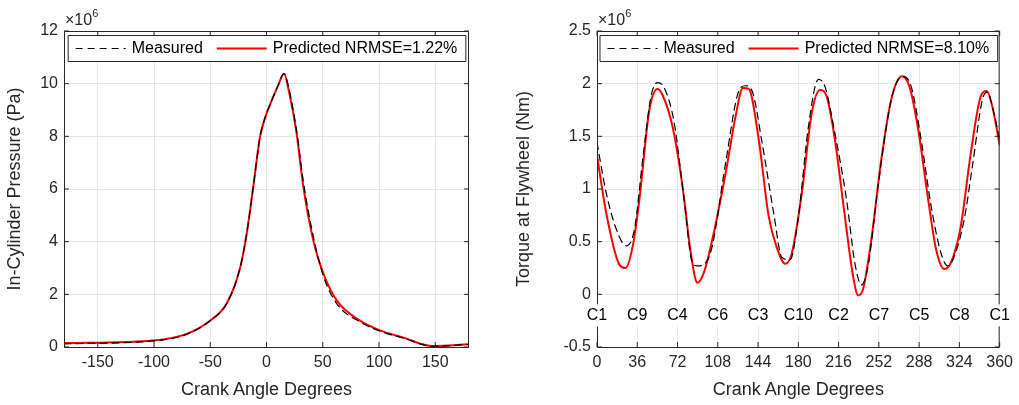 This screenshot has width=1019, height=405. I want to click on y-tick-label: 4, so click(54, 241).